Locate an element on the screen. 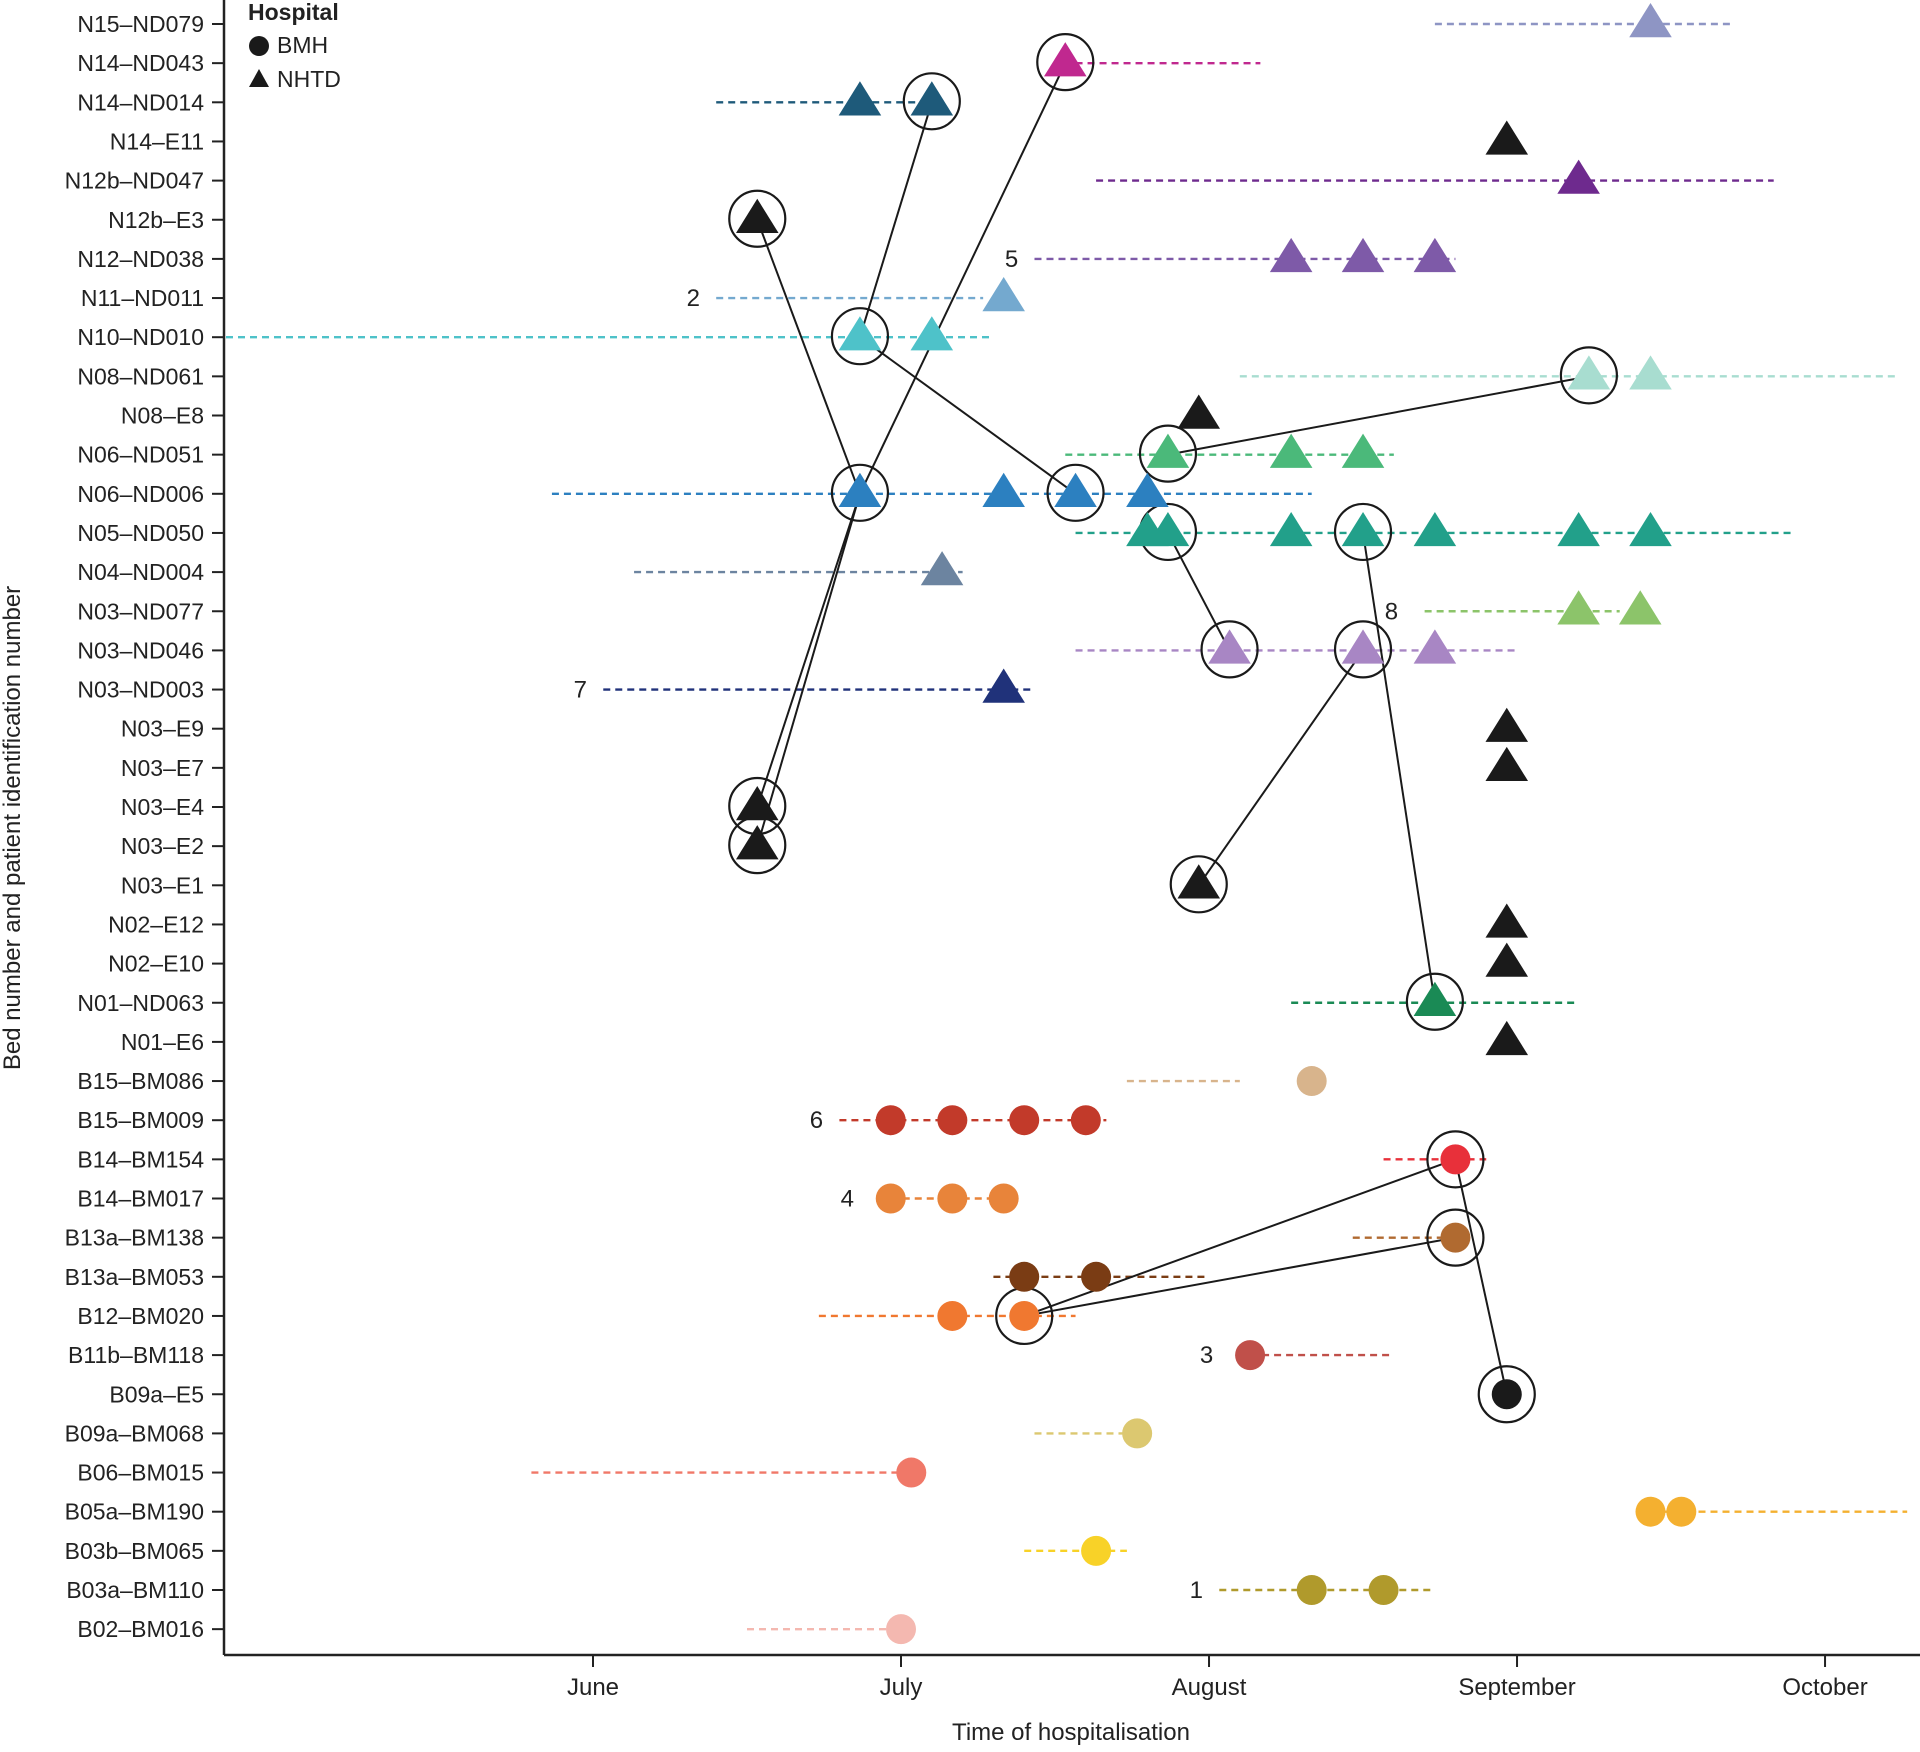  y-tick-label: N12b–ND047 is located at coordinates (134, 181).